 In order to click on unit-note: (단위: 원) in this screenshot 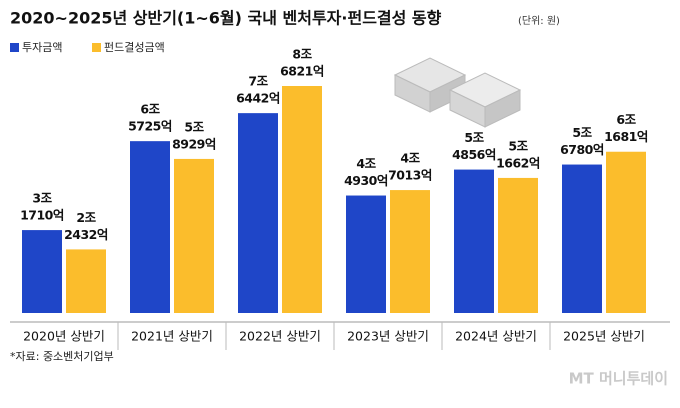, I will do `click(539, 20)`.